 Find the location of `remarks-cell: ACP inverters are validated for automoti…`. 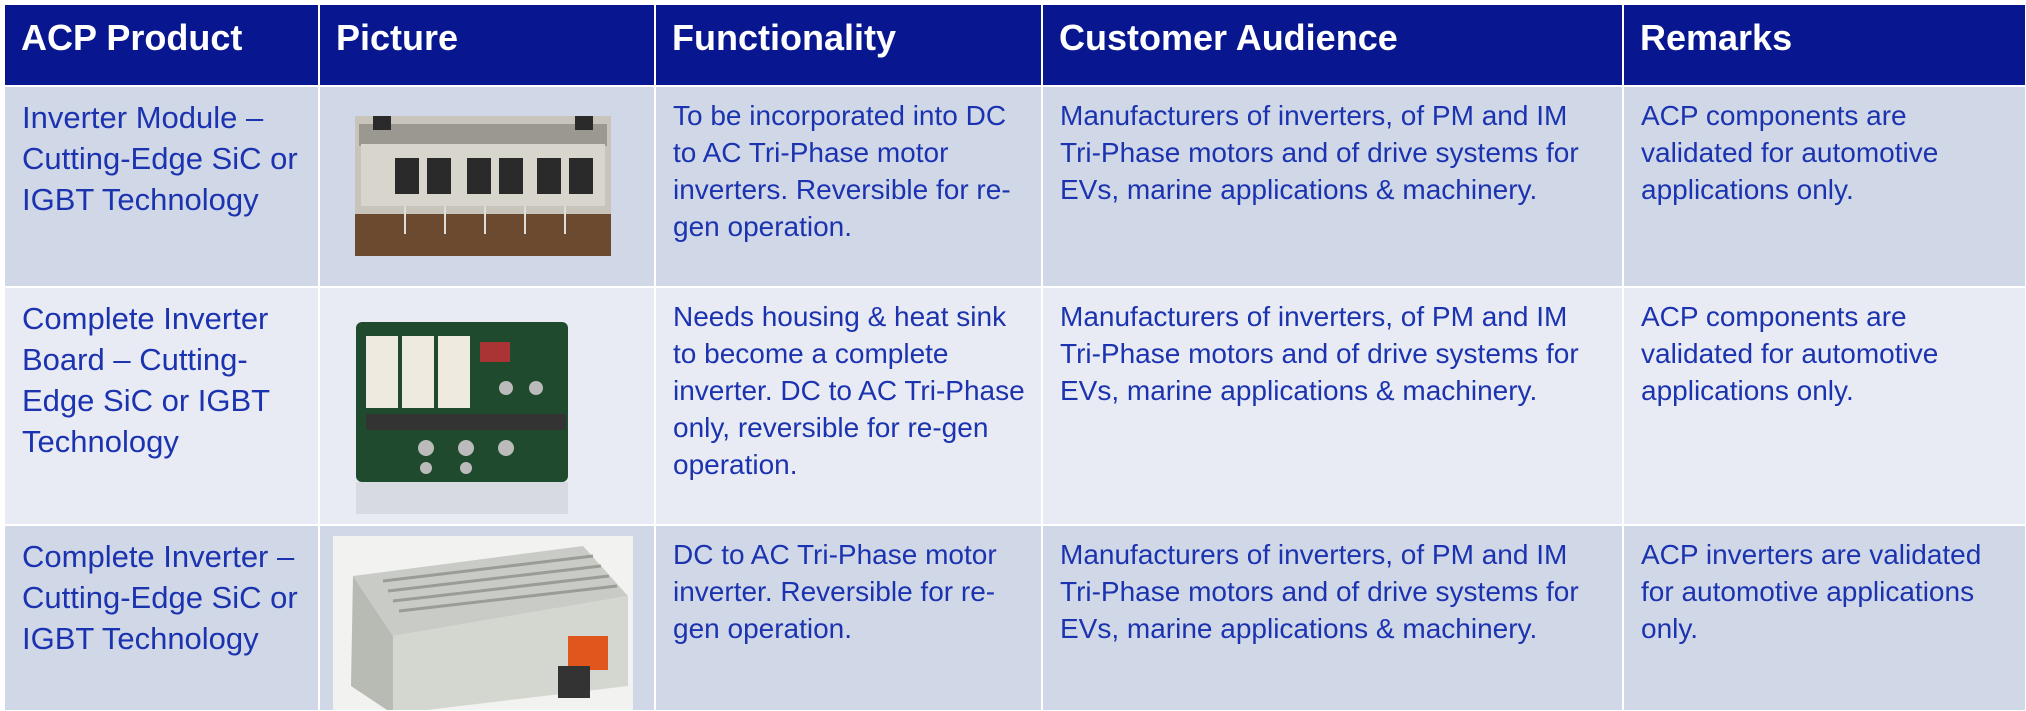

remarks-cell: ACP inverters are validated for automoti… is located at coordinates (1824, 618).